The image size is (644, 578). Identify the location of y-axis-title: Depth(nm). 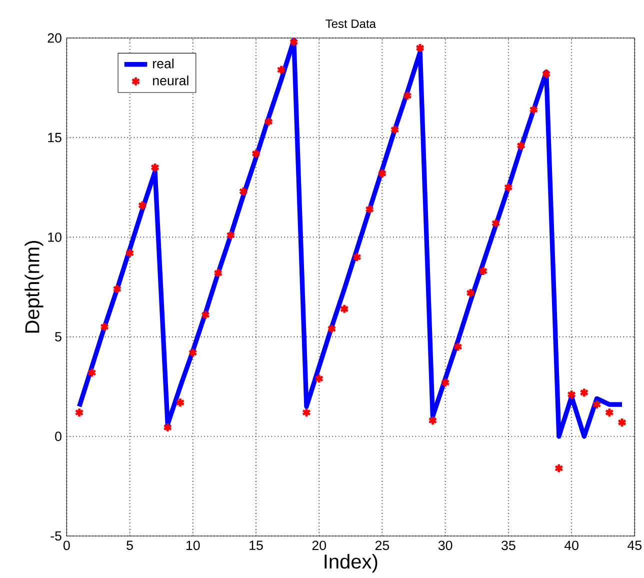
(34, 287).